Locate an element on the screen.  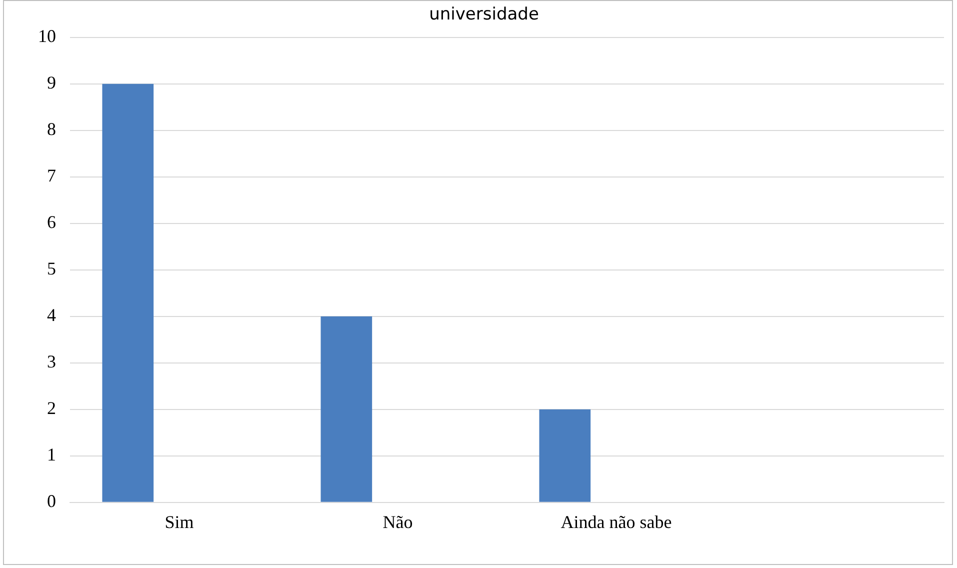
y-tick-label: 3 is located at coordinates (51, 362).